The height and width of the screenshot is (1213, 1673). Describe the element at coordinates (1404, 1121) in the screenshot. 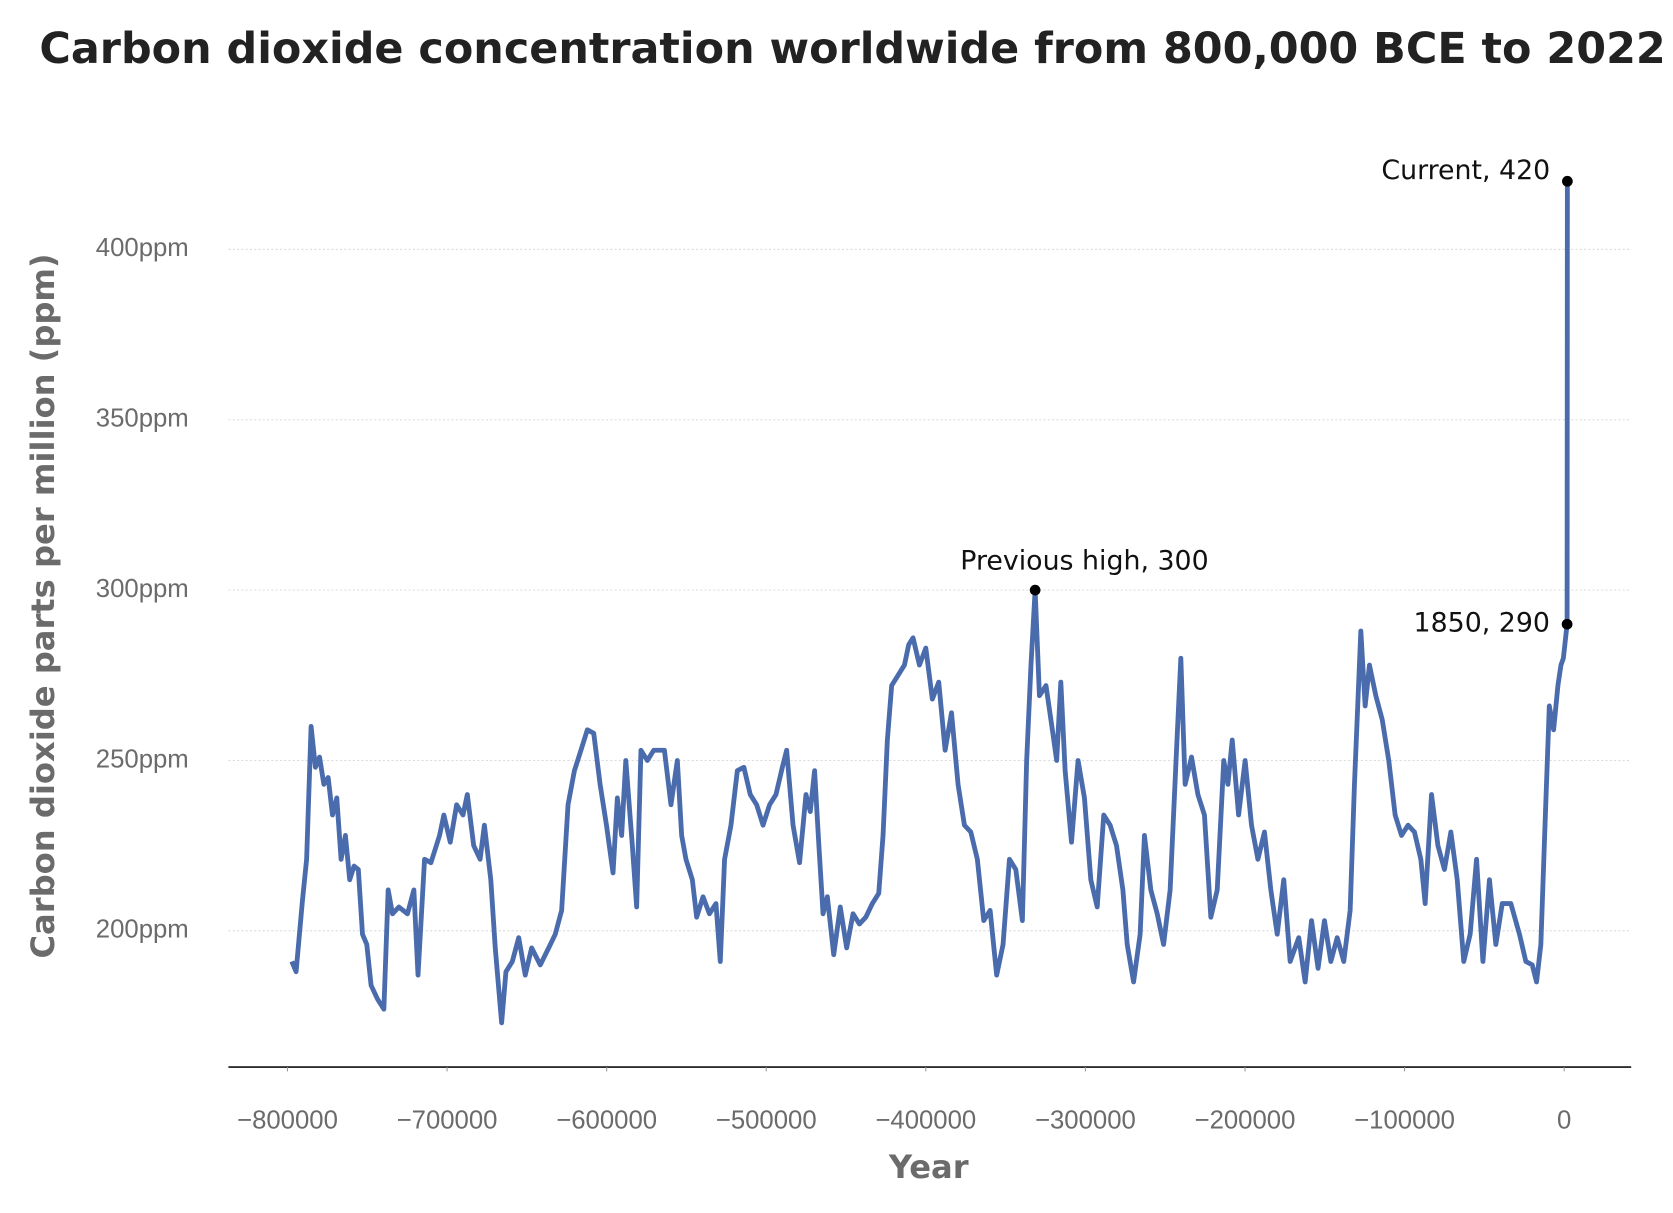

I see `x-tick-label: −100000` at that location.